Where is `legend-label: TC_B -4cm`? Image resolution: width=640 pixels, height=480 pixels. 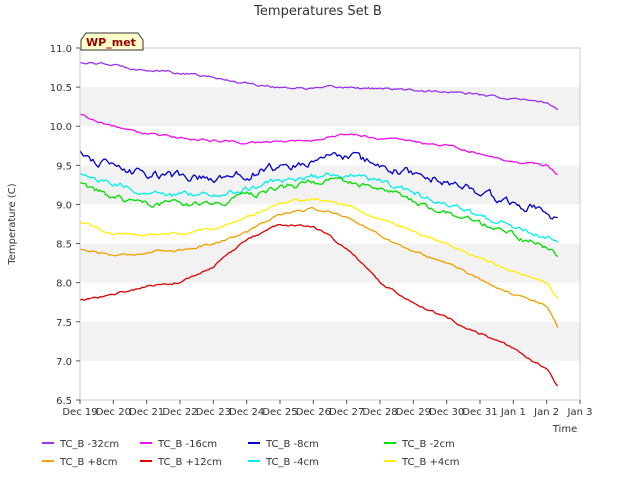
legend-label: TC_B -4cm is located at coordinates (292, 462).